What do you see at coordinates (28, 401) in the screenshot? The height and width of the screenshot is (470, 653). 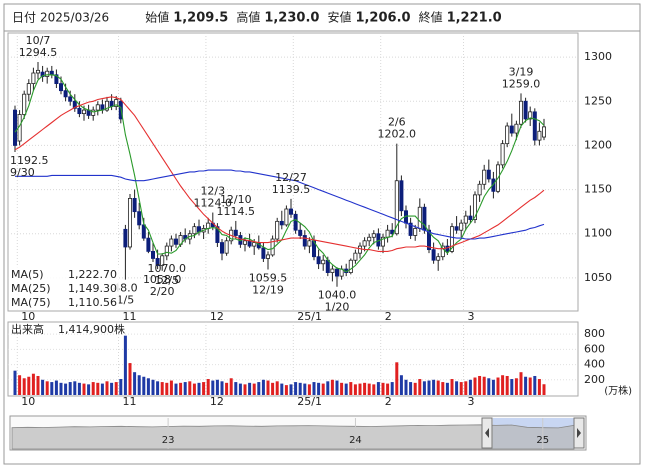 I see `x-tick-label: 10` at bounding box center [28, 401].